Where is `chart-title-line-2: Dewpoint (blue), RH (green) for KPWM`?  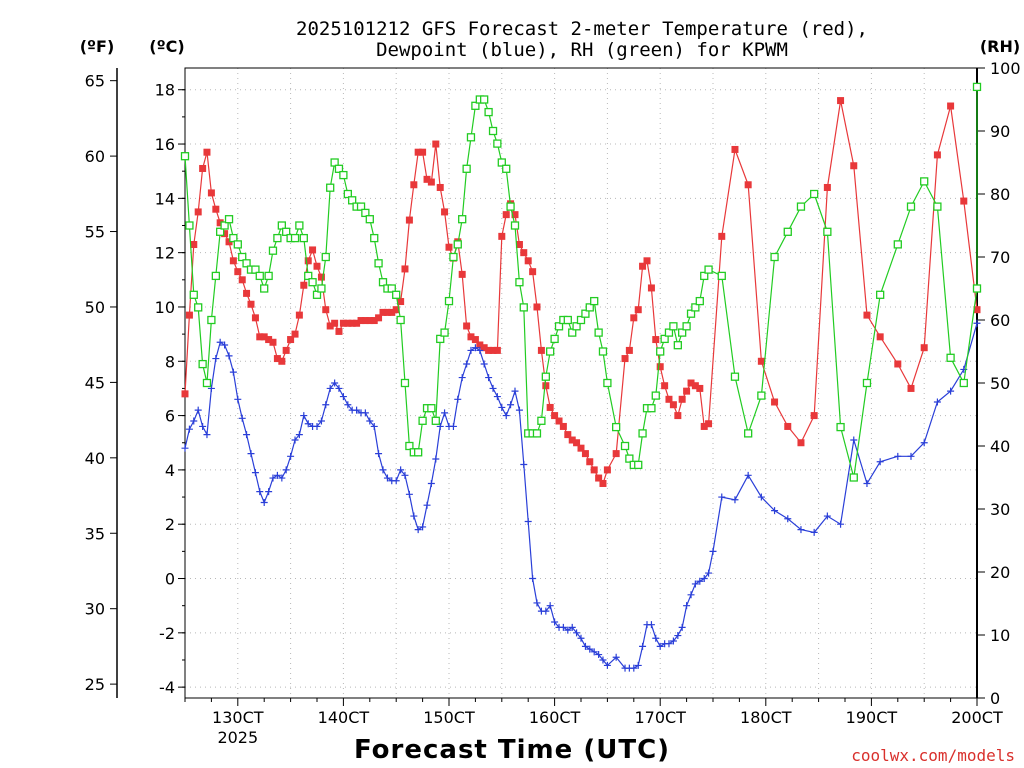 chart-title-line-2: Dewpoint (blue), RH (green) for KPWM is located at coordinates (582, 50).